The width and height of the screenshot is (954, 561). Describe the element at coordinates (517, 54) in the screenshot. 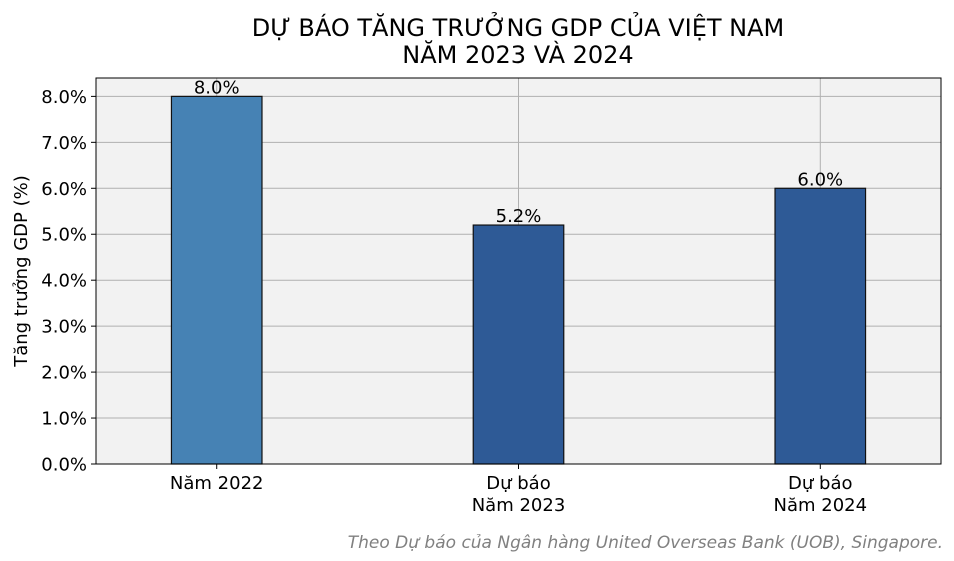

I see `chart-title-line-2: NĂM 2023 VÀ 2024` at that location.